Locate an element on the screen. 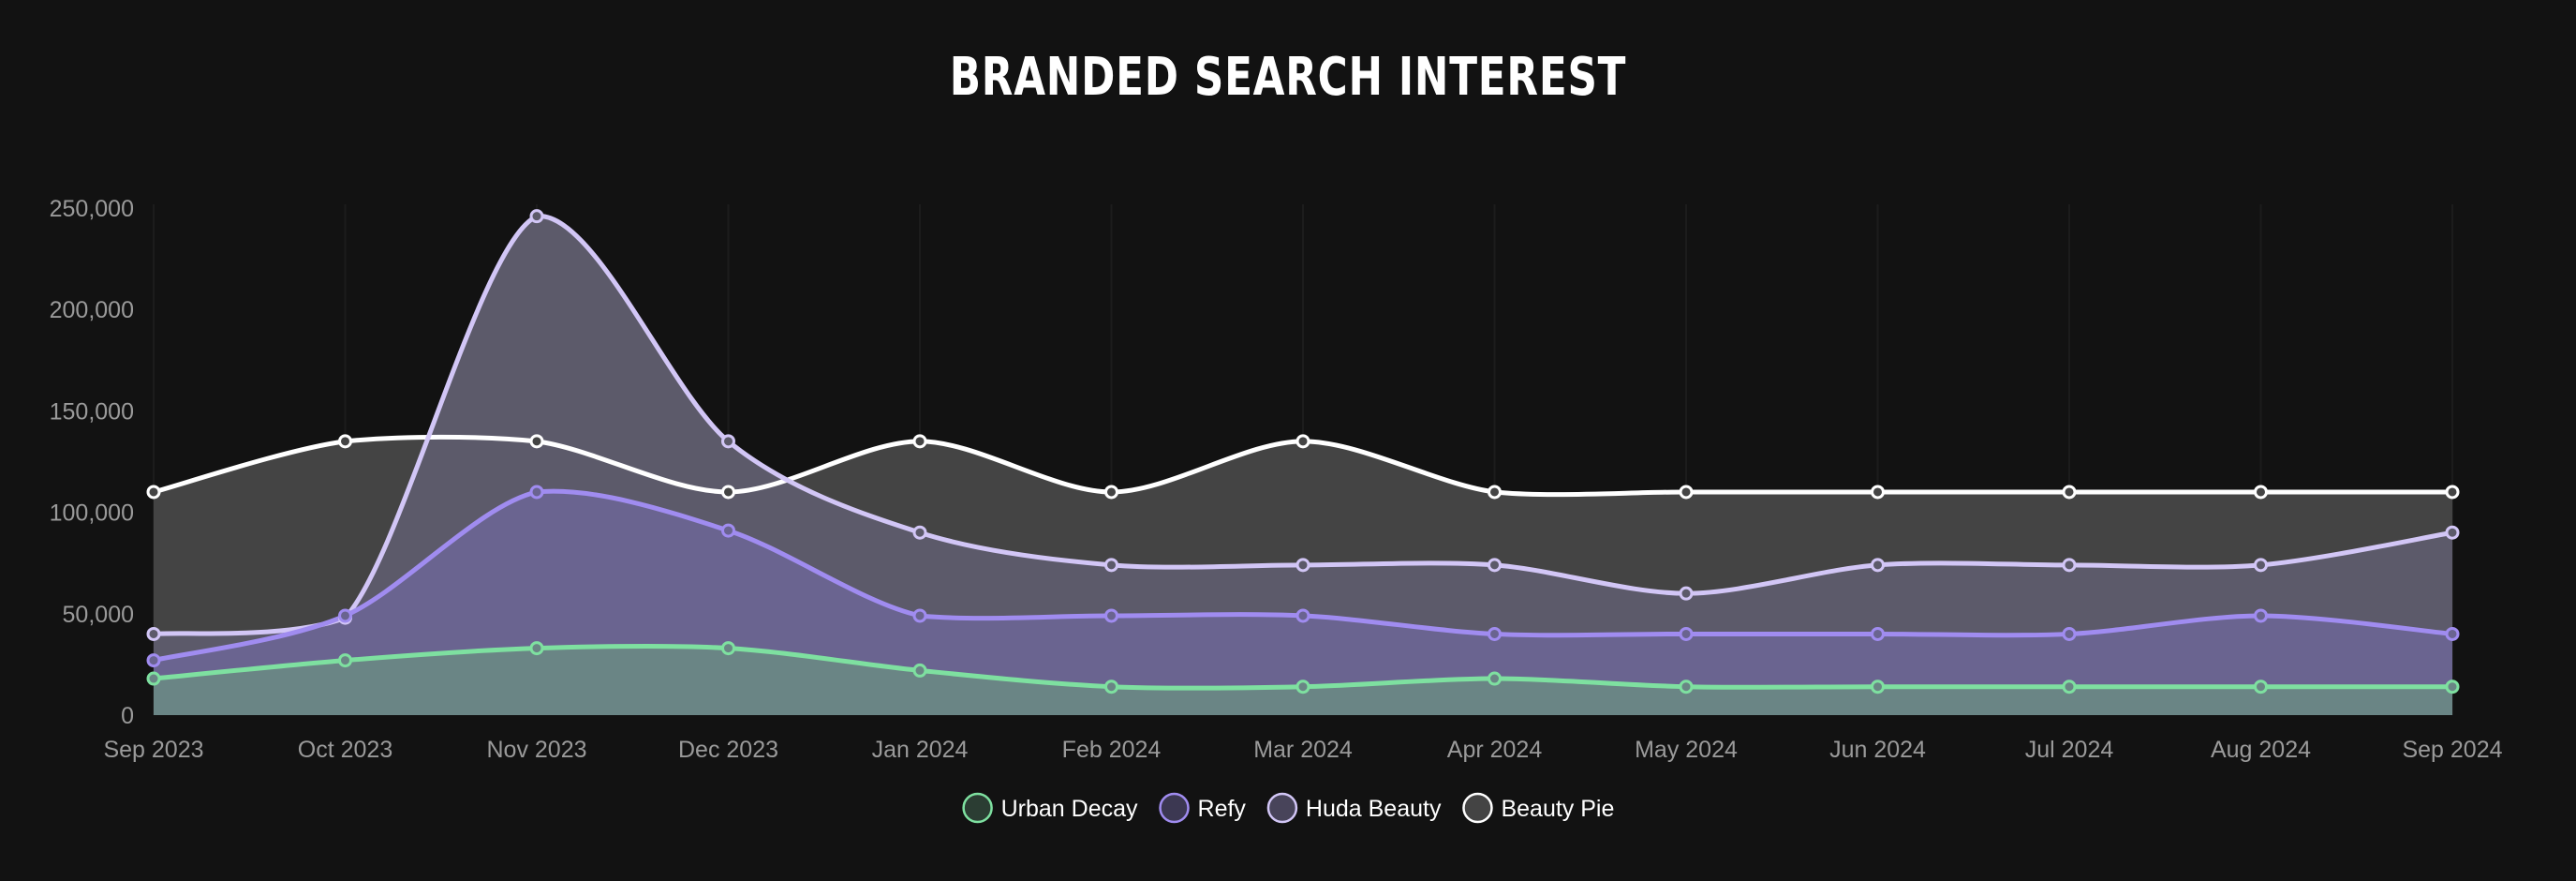 This screenshot has width=2576, height=881. x-tick-label: Feb 2024 is located at coordinates (1112, 750).